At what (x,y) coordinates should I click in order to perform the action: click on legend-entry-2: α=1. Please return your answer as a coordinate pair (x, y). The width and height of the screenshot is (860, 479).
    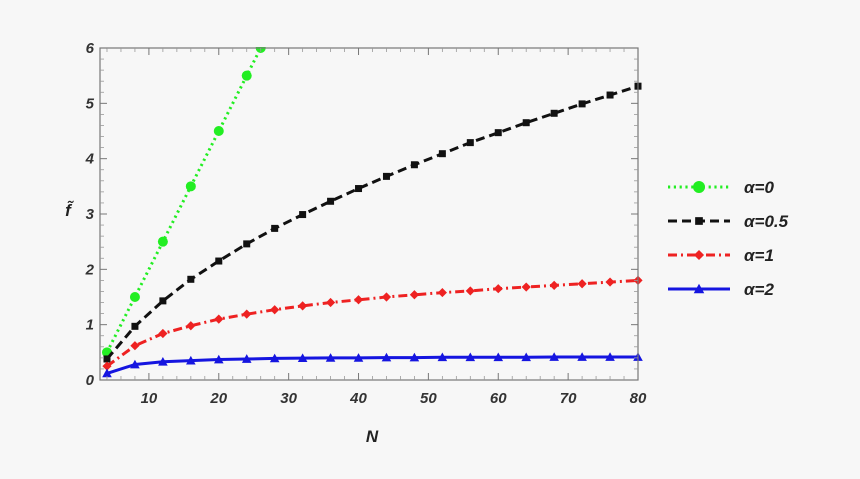
    Looking at the image, I should click on (721, 255).